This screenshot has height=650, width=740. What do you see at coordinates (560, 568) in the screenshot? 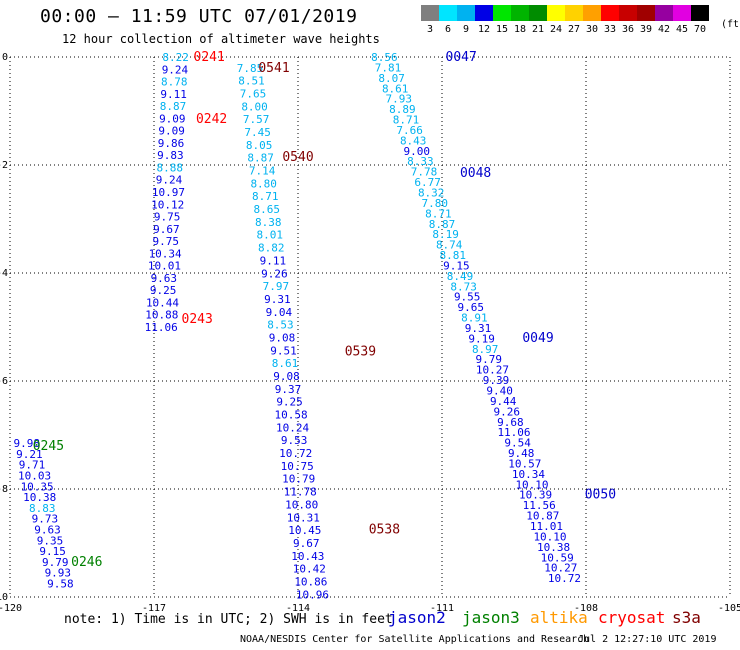
I see `wave-height-value: 10.27` at bounding box center [560, 568].